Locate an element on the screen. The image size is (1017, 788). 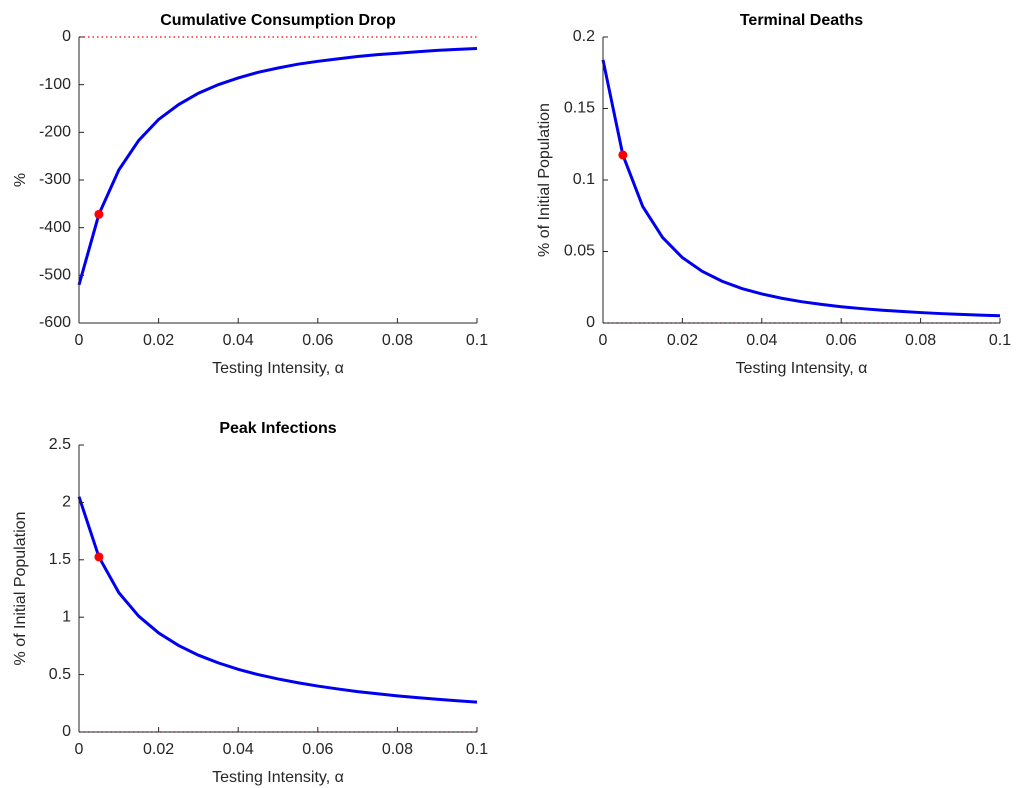
y-tick-label: -200 is located at coordinates (55, 132).